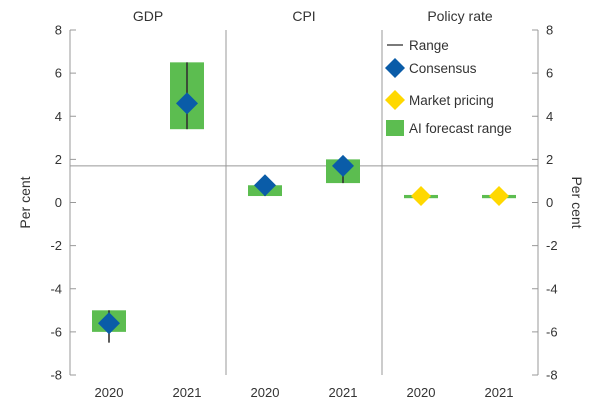 This screenshot has height=418, width=600. What do you see at coordinates (552, 245) in the screenshot?
I see `y-tick-label-right: -2` at bounding box center [552, 245].